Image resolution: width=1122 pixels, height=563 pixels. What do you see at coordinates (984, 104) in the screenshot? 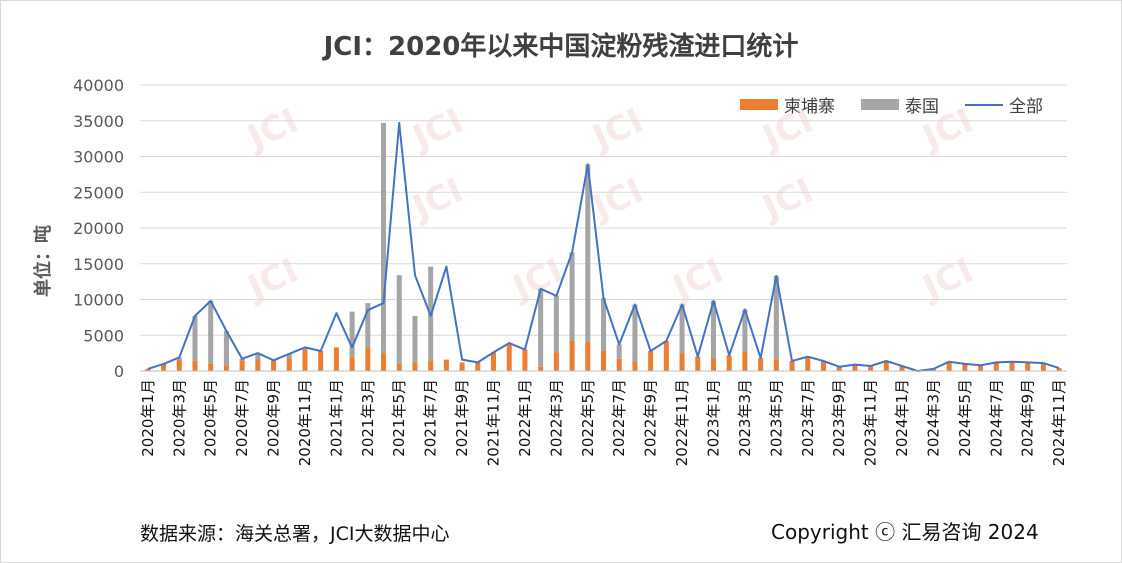
I see `legend-line-total` at bounding box center [984, 104].